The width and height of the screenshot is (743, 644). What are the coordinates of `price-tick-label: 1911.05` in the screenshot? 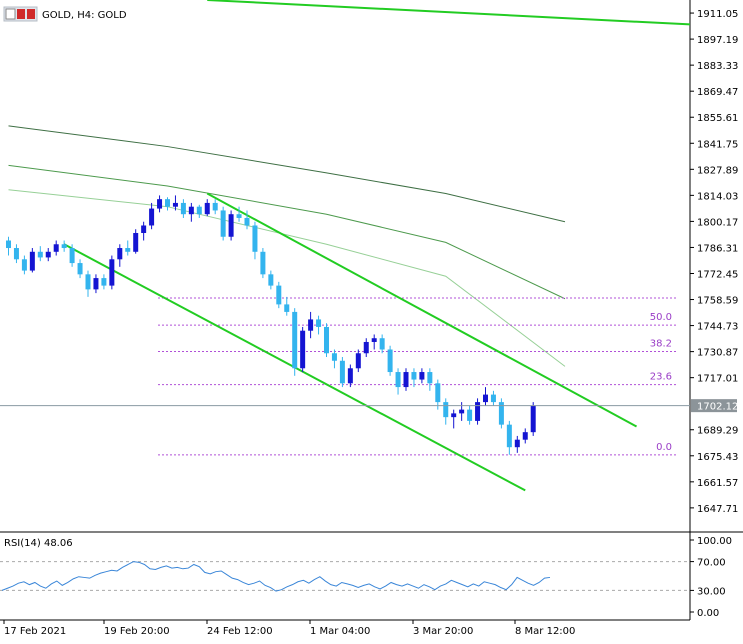 It's located at (717, 14).